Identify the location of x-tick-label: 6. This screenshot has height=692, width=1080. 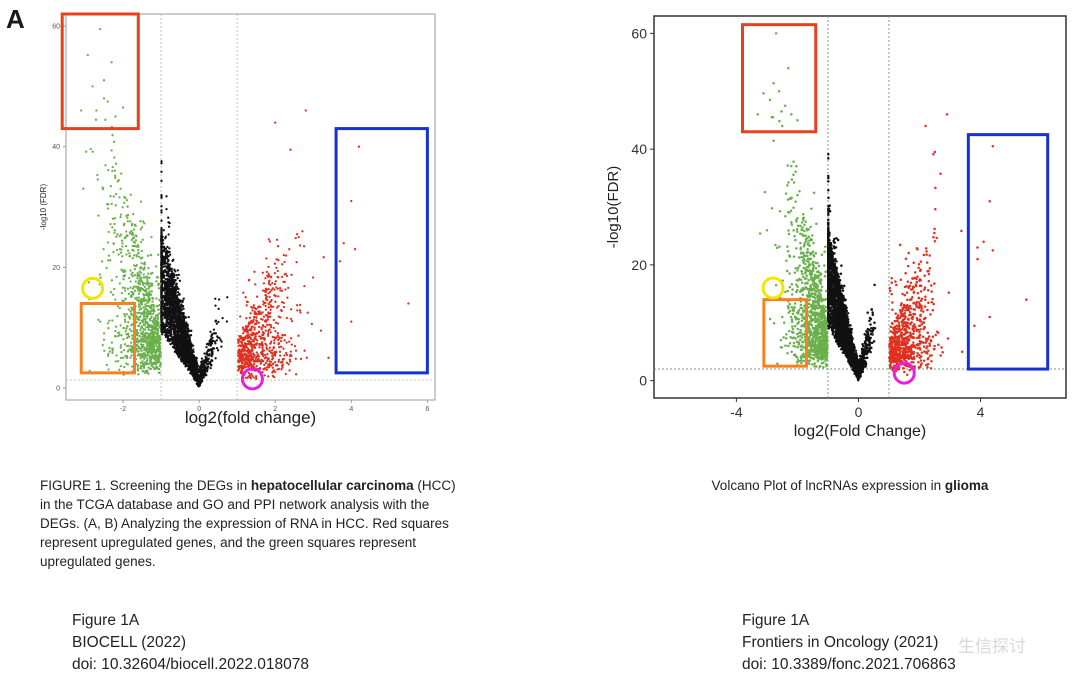
(427, 409).